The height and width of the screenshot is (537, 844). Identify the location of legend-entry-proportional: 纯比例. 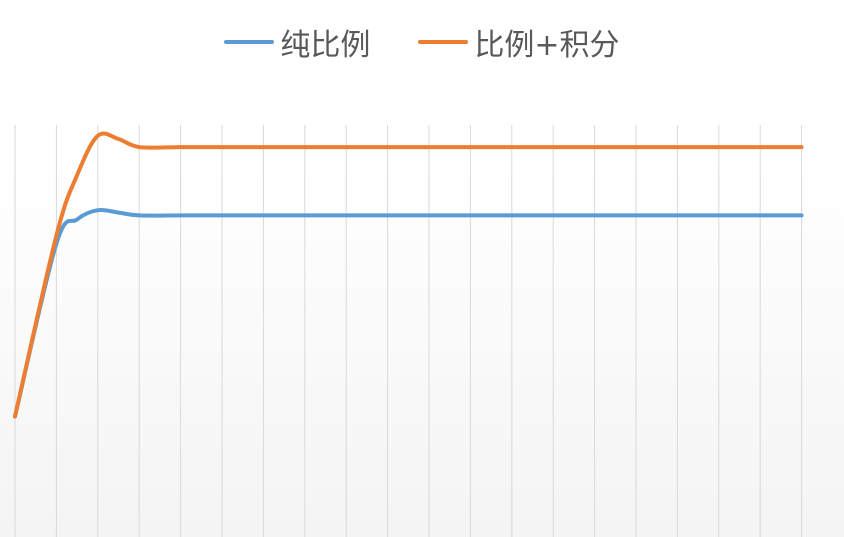
(297, 42).